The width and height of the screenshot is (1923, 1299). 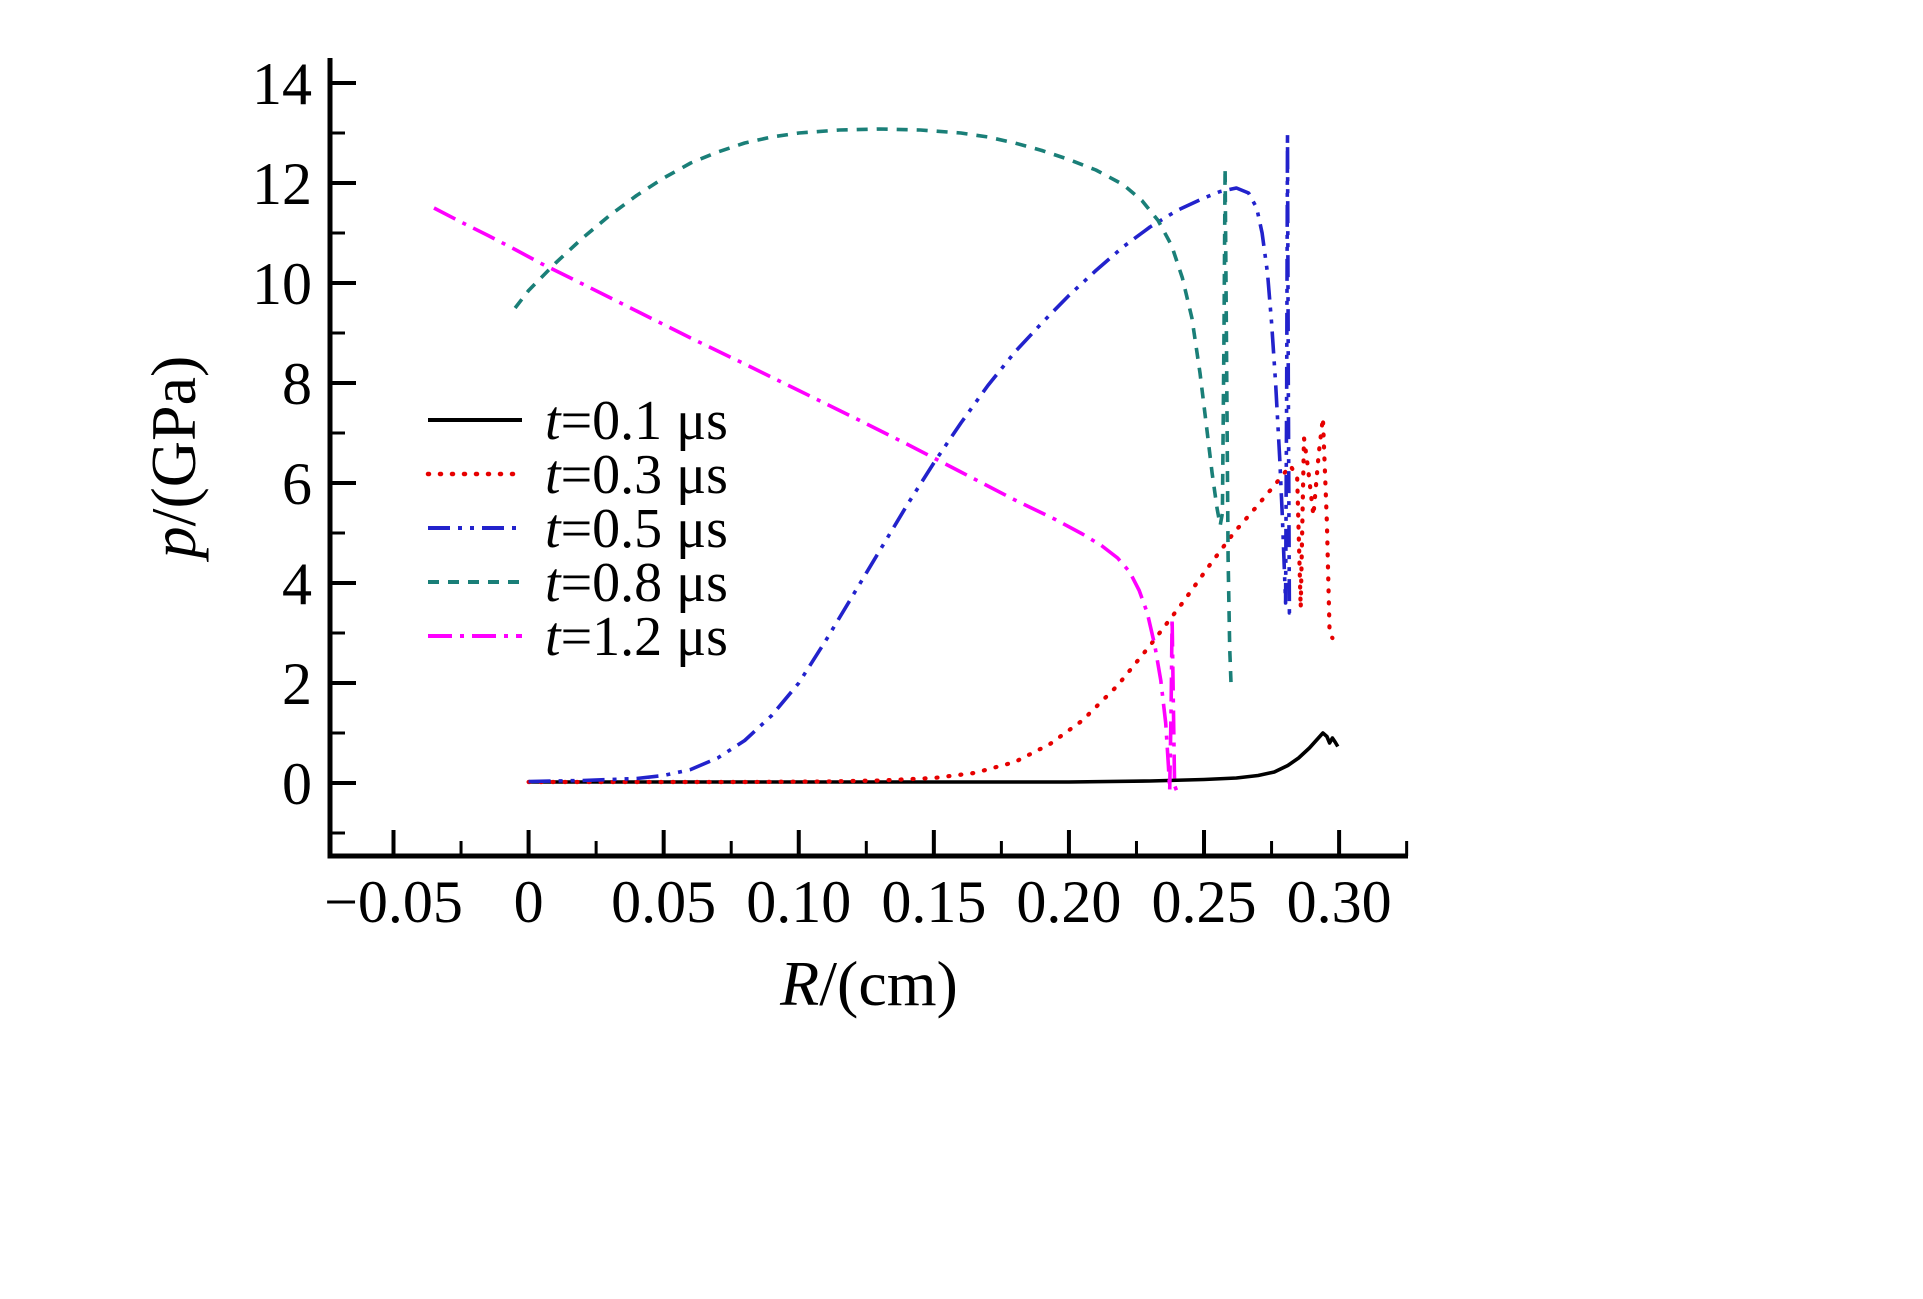 What do you see at coordinates (636, 529) in the screenshot?
I see `legend-label-t-0-5: t=0.5 μs` at bounding box center [636, 529].